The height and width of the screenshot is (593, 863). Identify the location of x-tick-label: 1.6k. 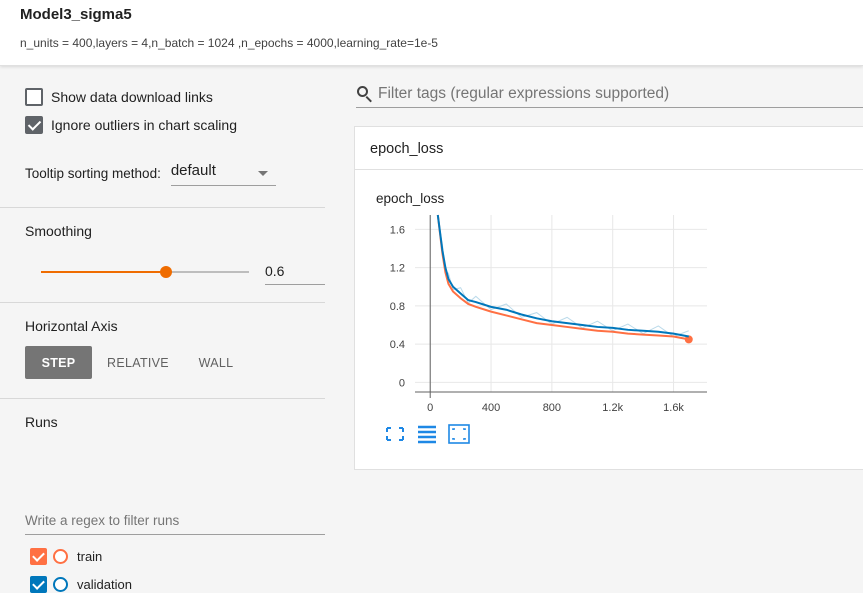
(673, 408).